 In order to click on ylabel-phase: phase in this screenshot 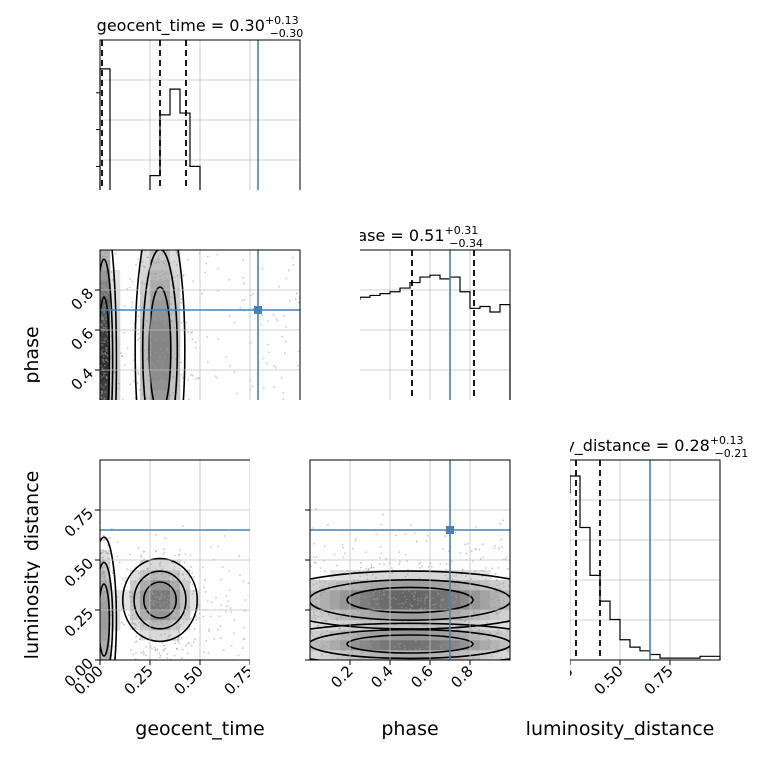, I will do `click(32, 354)`.